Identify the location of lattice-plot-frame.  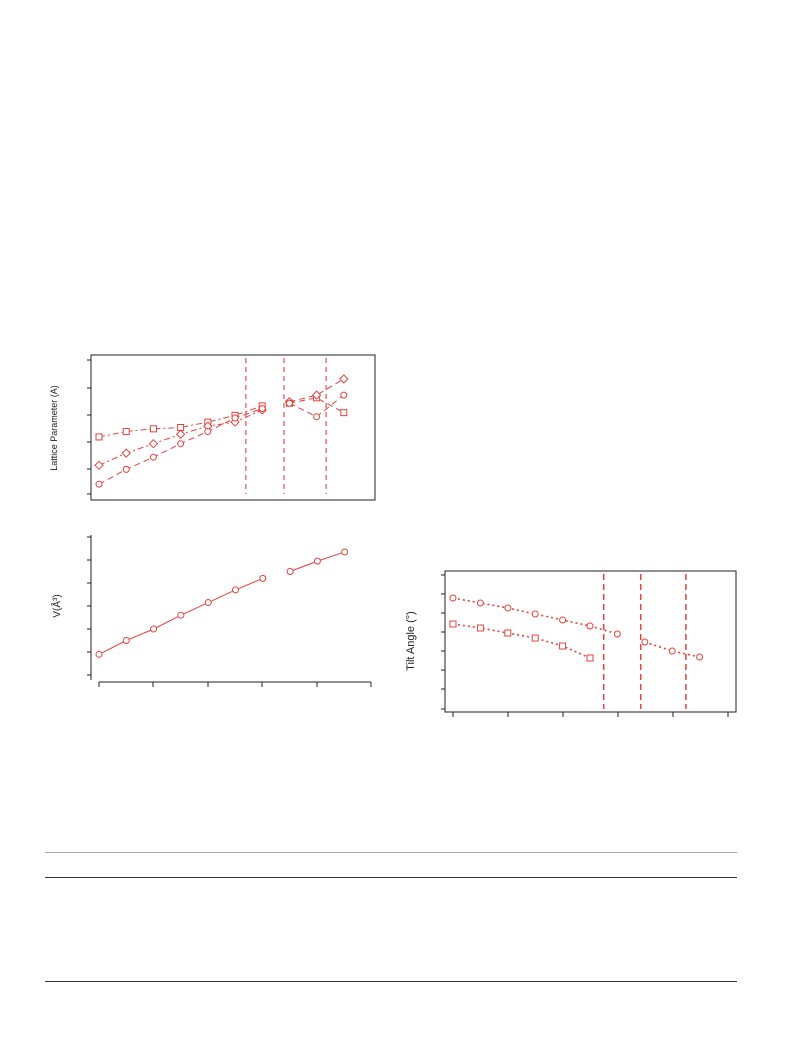
(233, 427).